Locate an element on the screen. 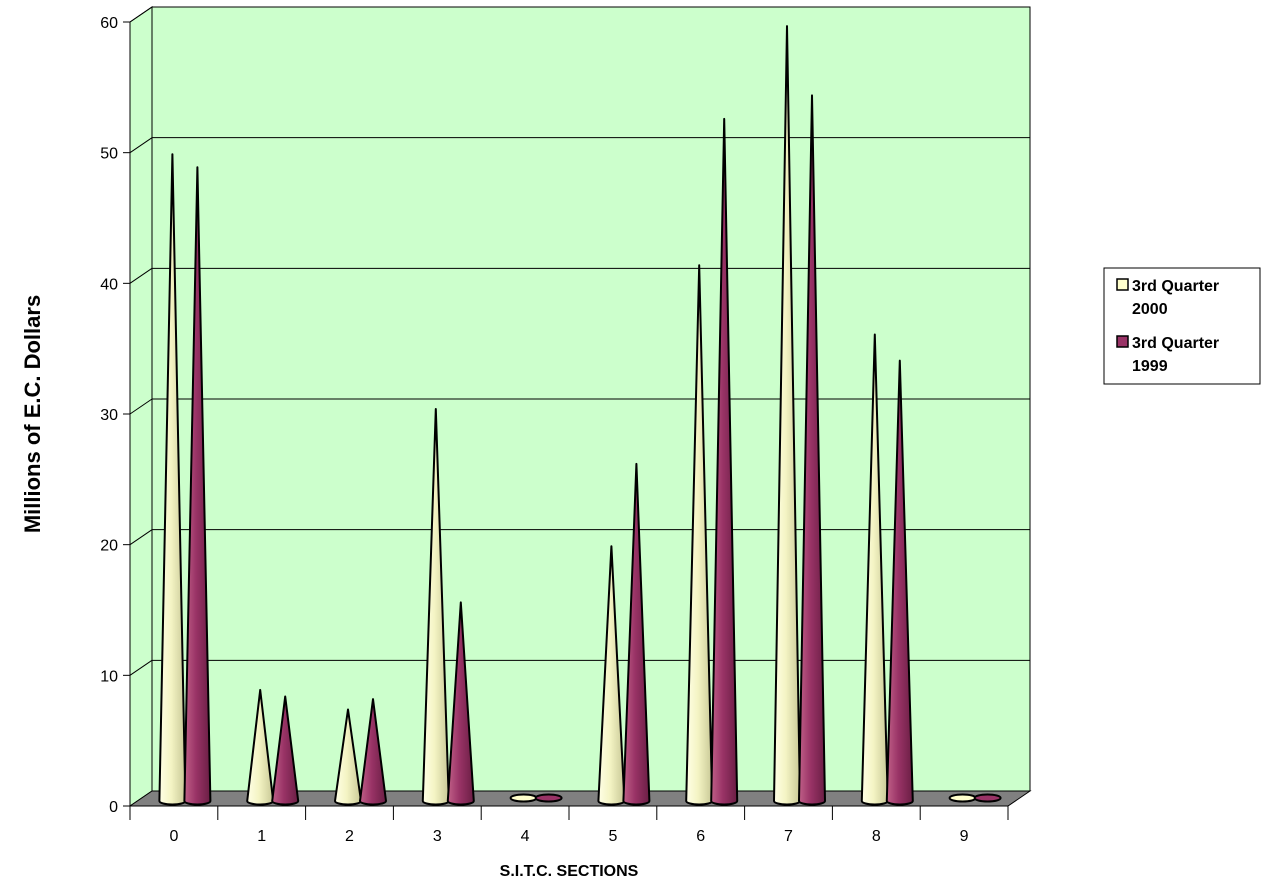  y-tick-label: 10 is located at coordinates (109, 676).